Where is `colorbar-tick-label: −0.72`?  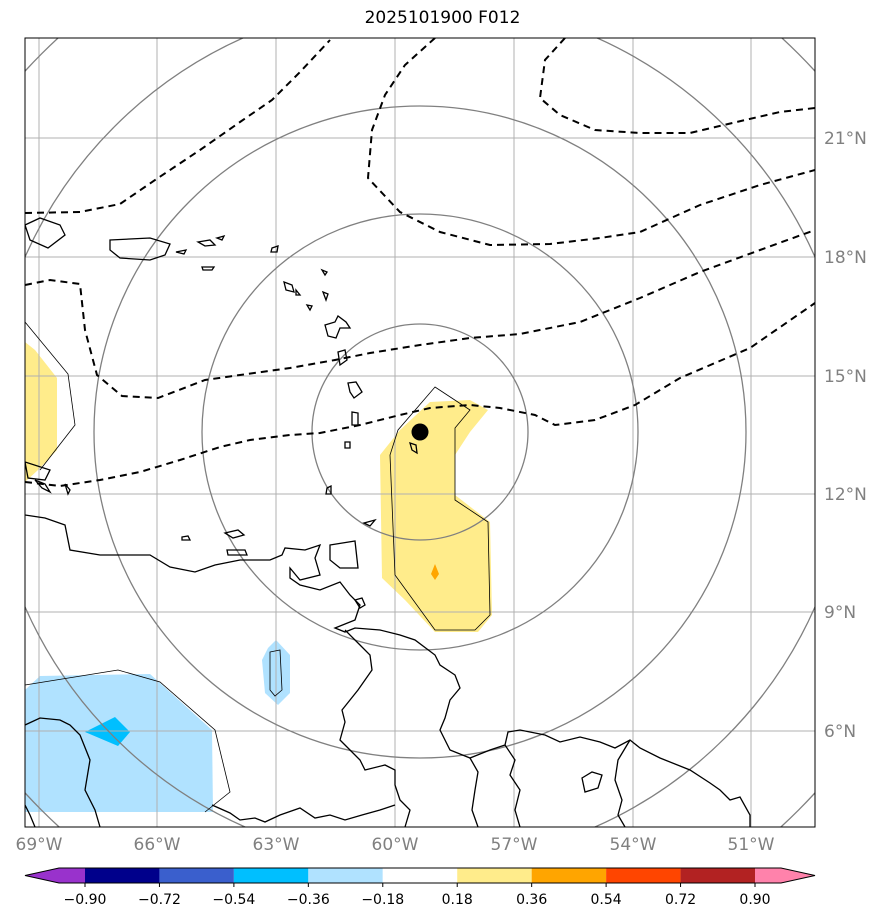
colorbar-tick-label: −0.72 is located at coordinates (159, 900).